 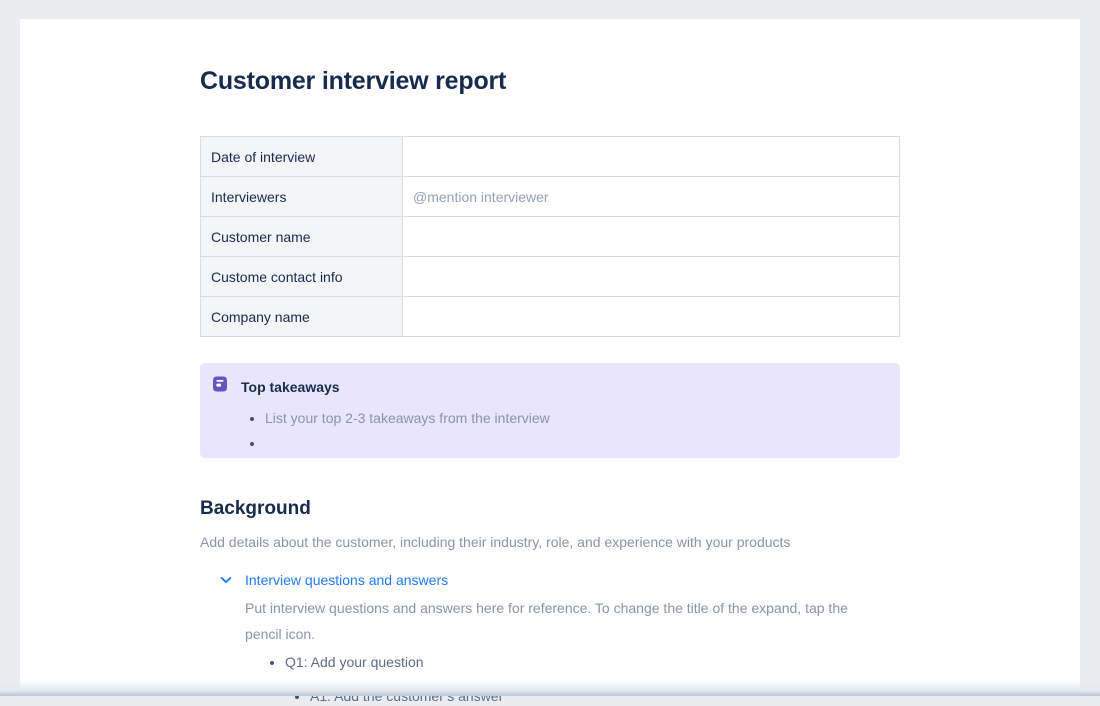 I want to click on background-heading: Background, so click(x=255, y=508).